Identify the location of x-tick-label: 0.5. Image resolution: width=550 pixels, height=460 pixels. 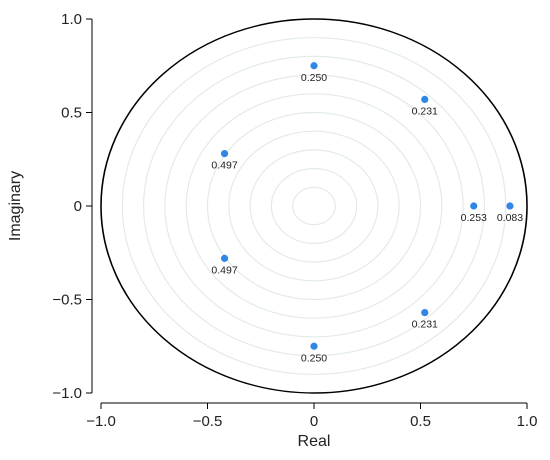
(420, 421).